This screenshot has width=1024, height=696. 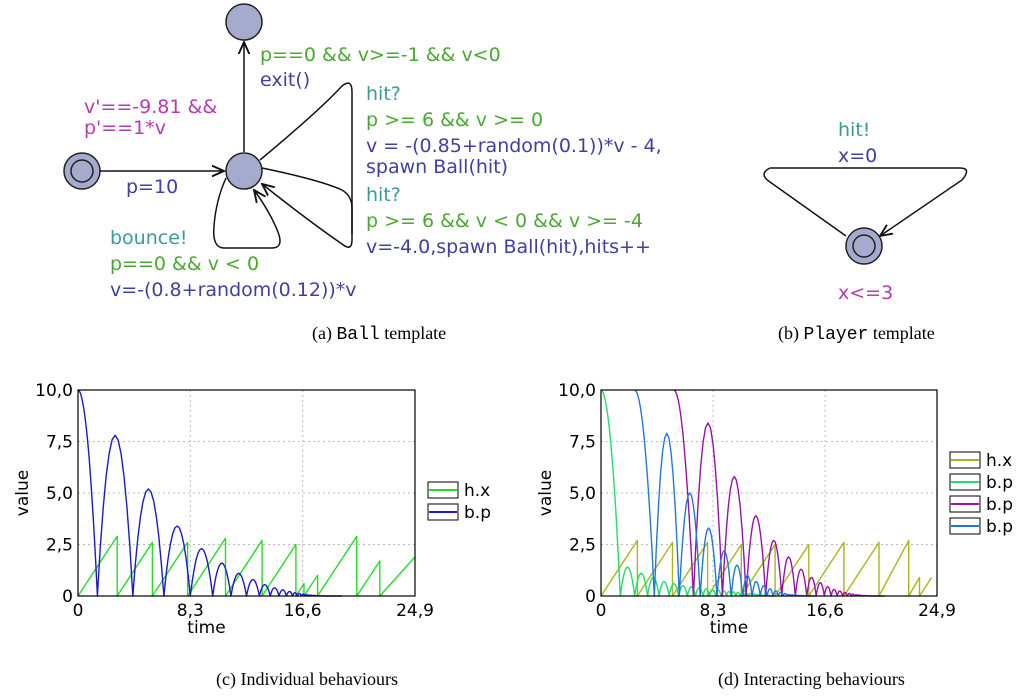 What do you see at coordinates (149, 238) in the screenshot?
I see `bounce-sync-label: bounce!` at bounding box center [149, 238].